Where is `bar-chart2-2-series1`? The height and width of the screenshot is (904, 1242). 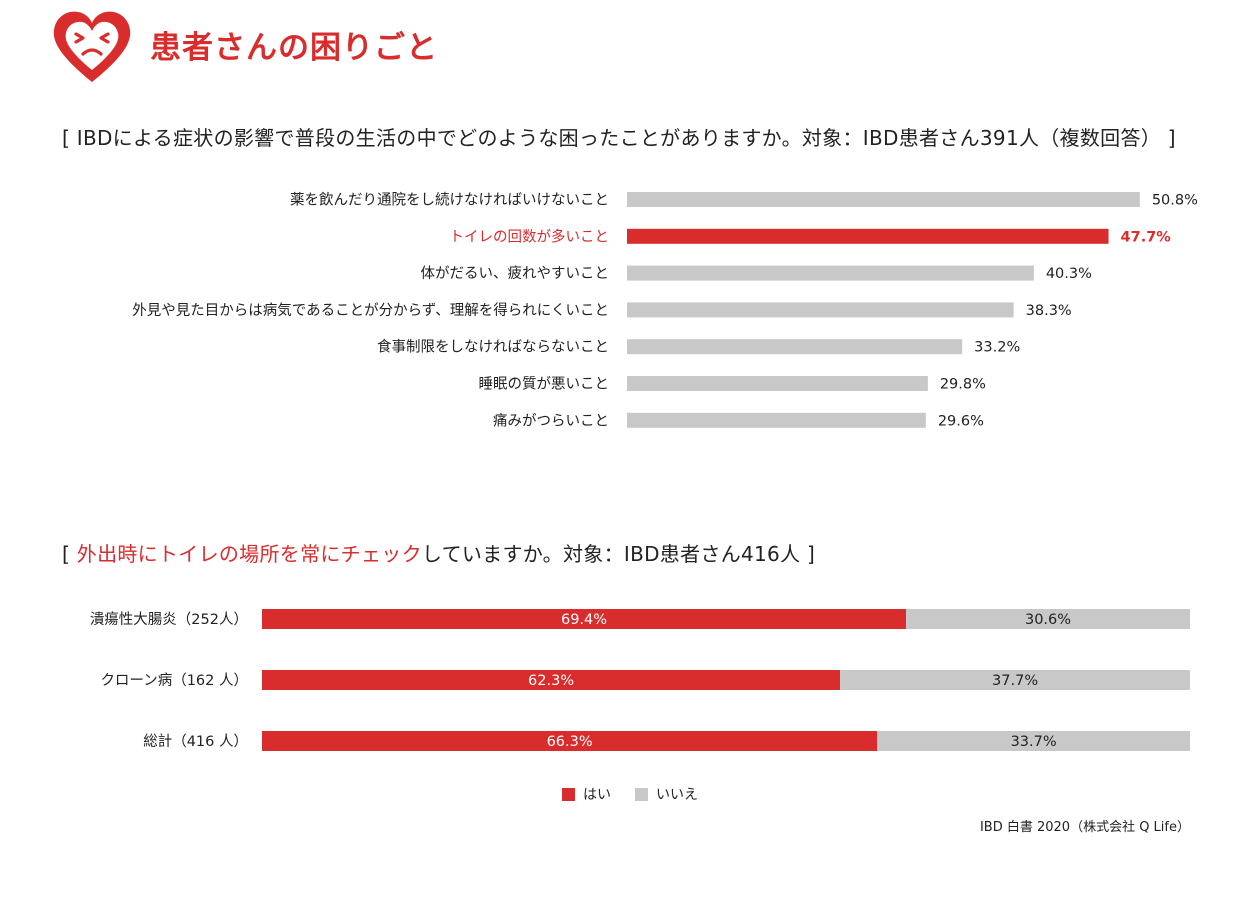
bar-chart2-2-series1 is located at coordinates (1033, 741).